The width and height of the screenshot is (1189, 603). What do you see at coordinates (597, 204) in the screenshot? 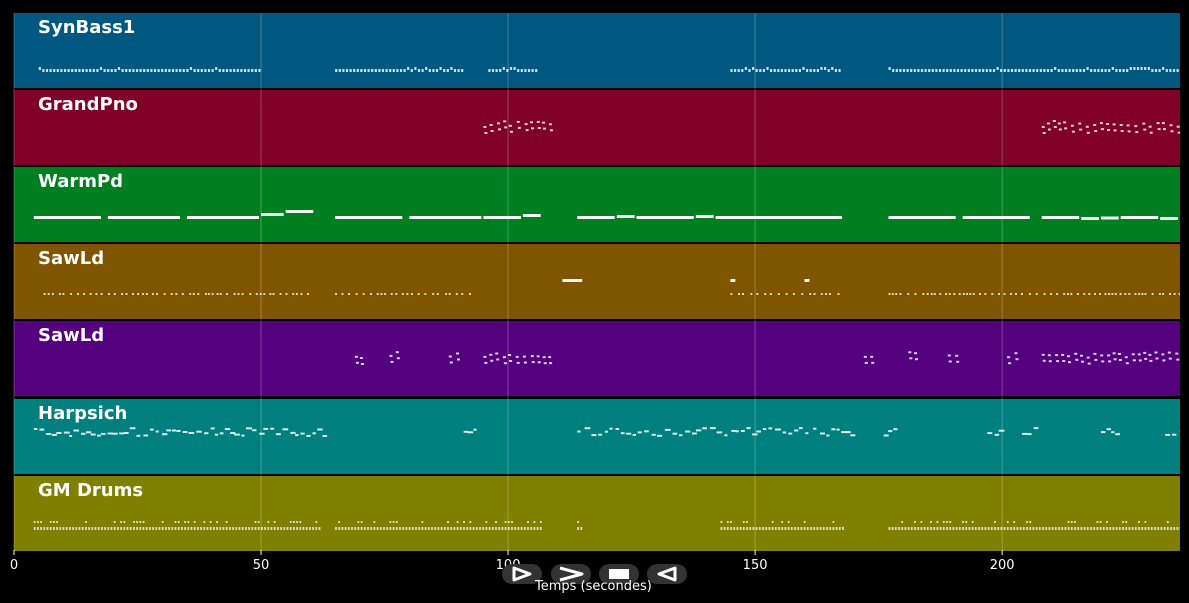
I see `track-lane: WarmPd` at bounding box center [597, 204].